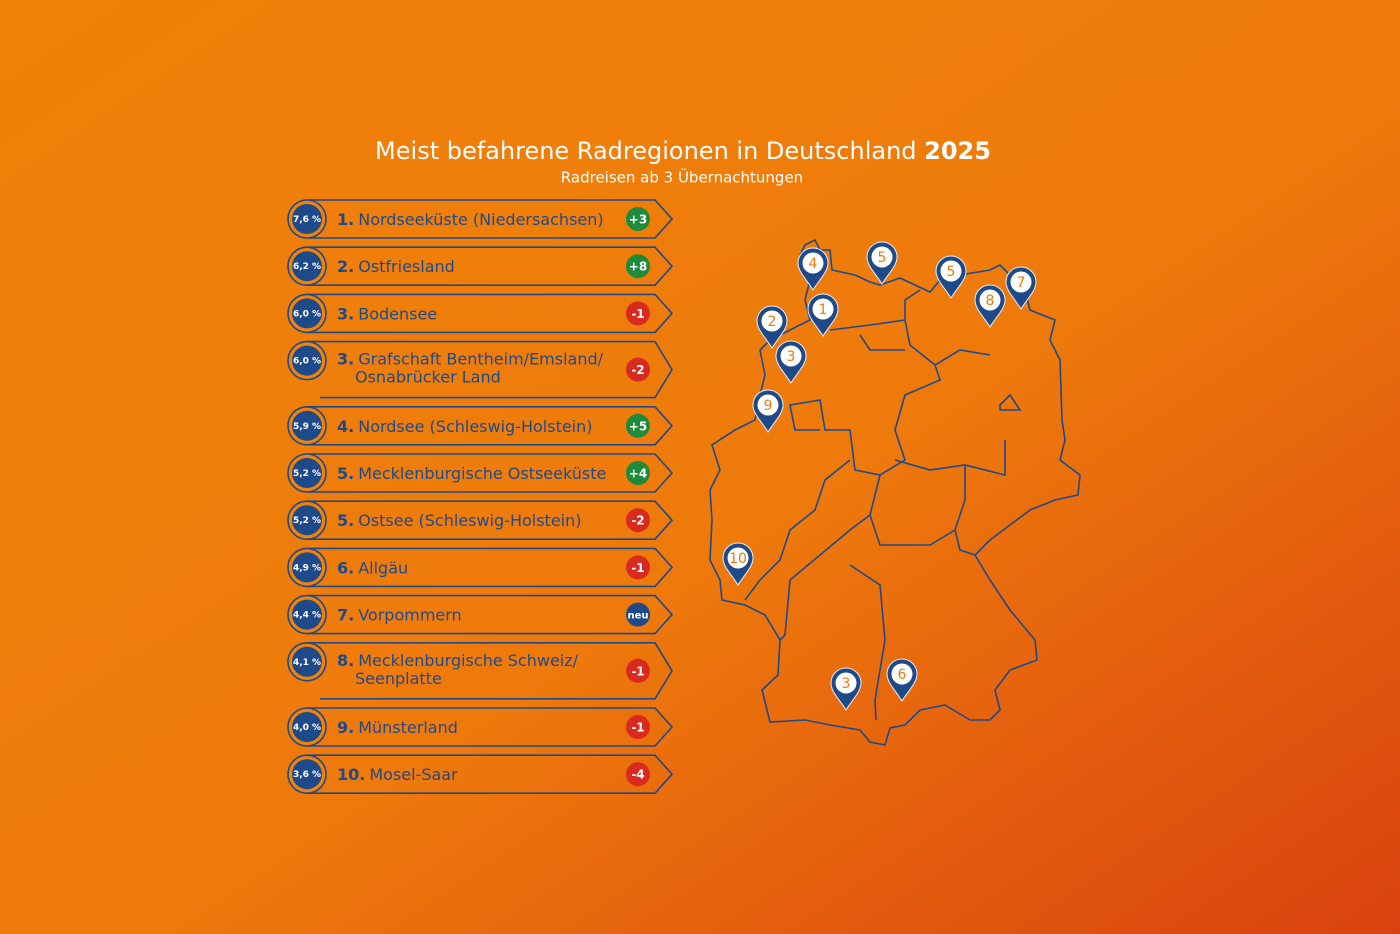  I want to click on subtitle: Radreisen ab 3 Übernachtungen, so click(682, 177).